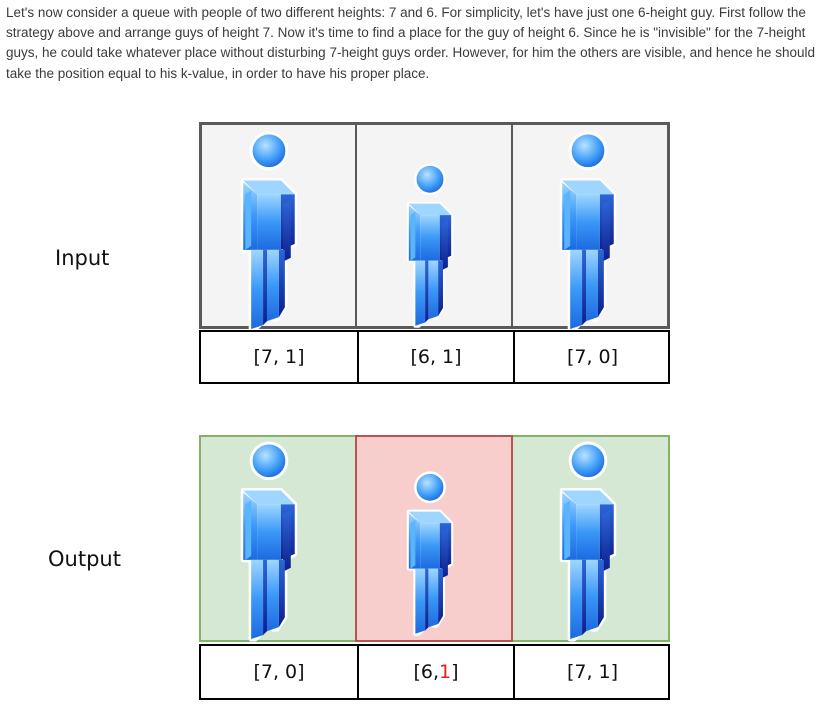 The image size is (826, 725). I want to click on output-value-1: [6, 1], so click(435, 672).